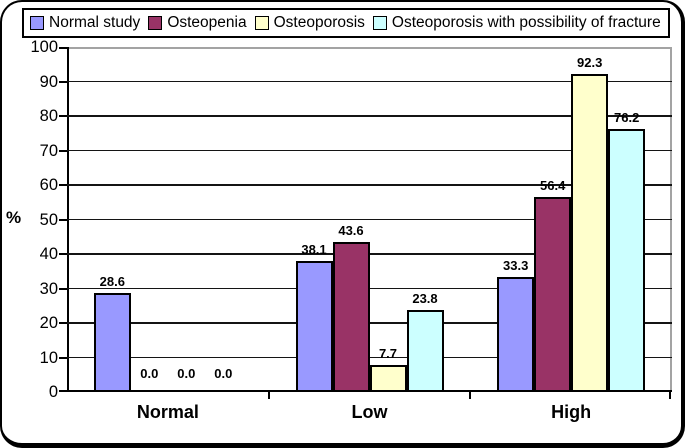  I want to click on y-axis-tick-label: 80, so click(48, 116).